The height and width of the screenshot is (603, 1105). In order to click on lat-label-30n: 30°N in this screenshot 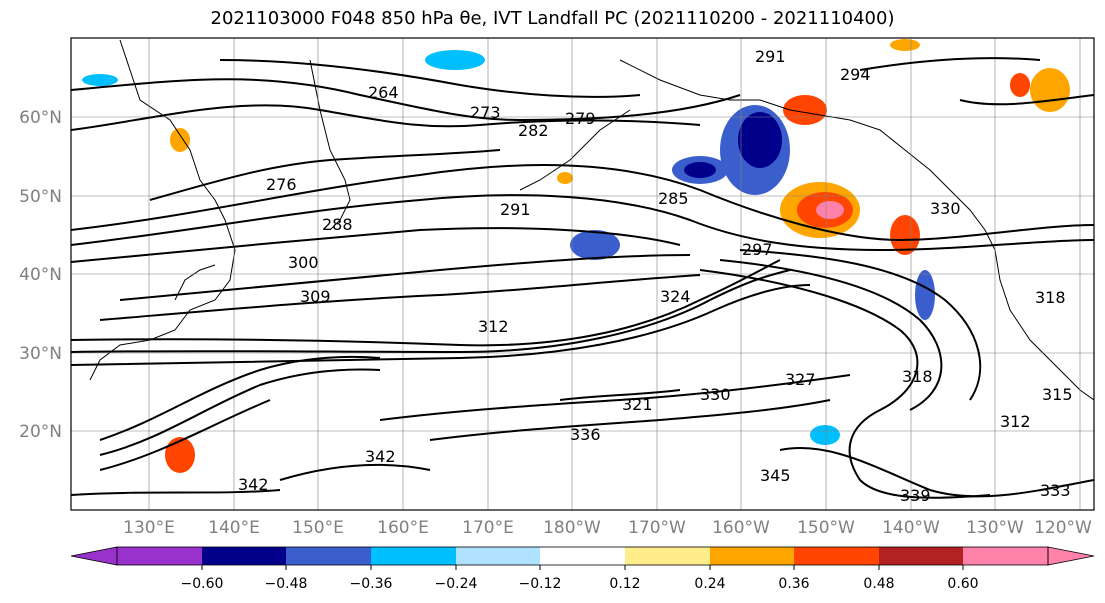, I will do `click(40, 354)`.